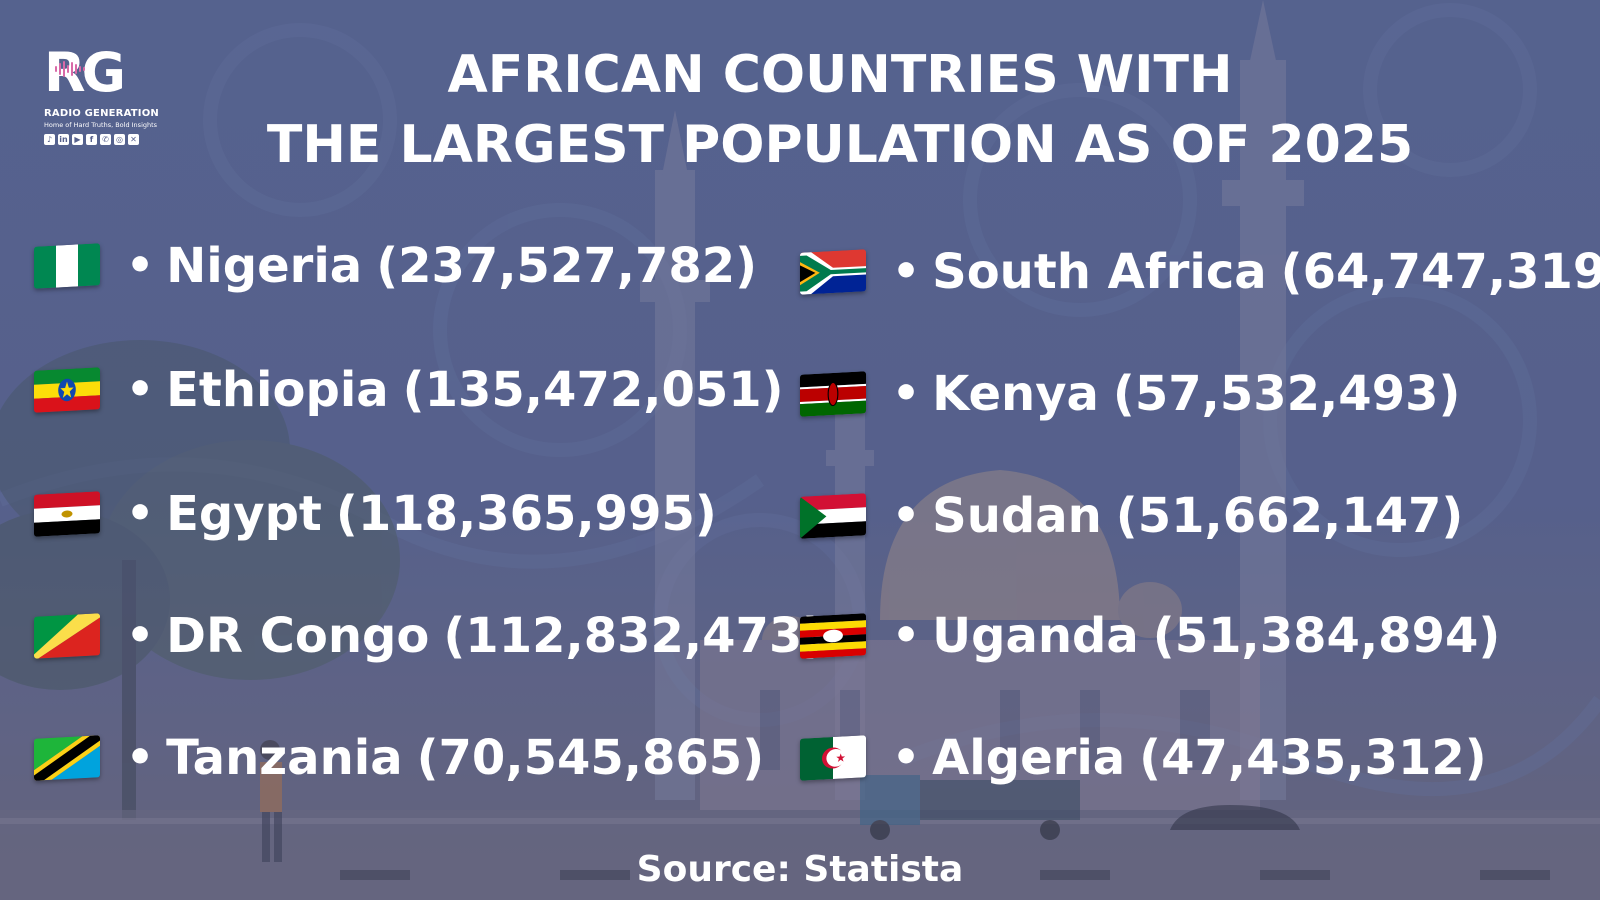  I want to click on social-icons-row: ♪ in ▶ f ✆ ◎ ✕, so click(109, 139).